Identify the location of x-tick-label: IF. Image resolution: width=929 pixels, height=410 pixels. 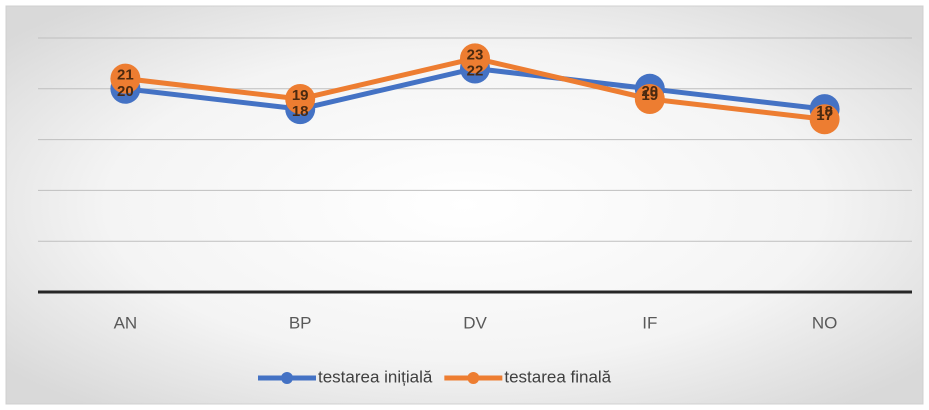
(649, 322).